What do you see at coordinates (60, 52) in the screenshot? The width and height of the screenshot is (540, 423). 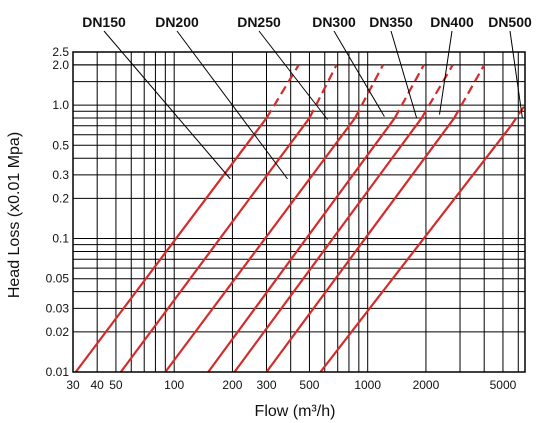 I see `y-tick-label: 2.5` at bounding box center [60, 52].